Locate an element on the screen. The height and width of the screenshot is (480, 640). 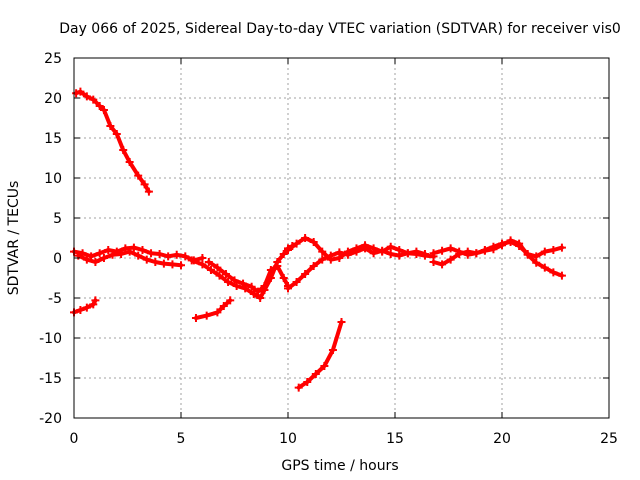
y-tick-label: 10 is located at coordinates (53, 179).